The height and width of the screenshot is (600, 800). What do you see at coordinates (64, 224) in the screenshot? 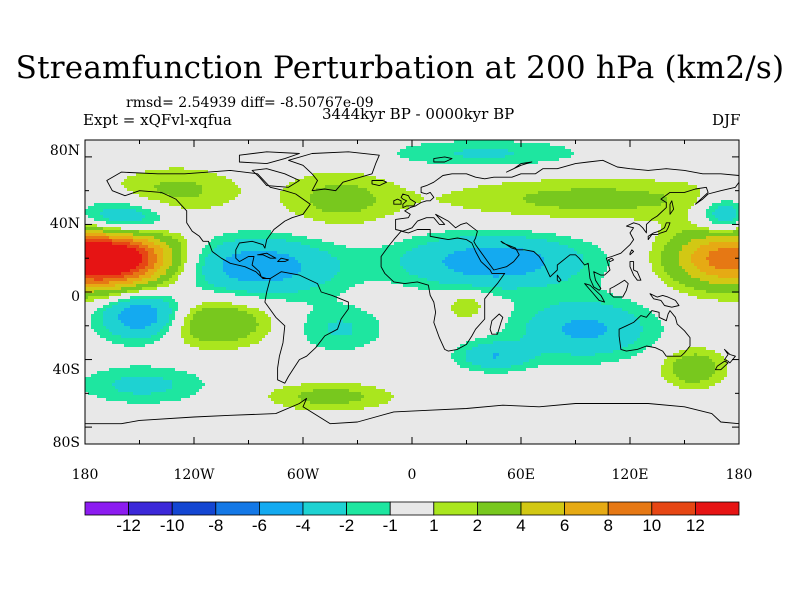
I see `lat-label-40n: 40N` at bounding box center [64, 224].